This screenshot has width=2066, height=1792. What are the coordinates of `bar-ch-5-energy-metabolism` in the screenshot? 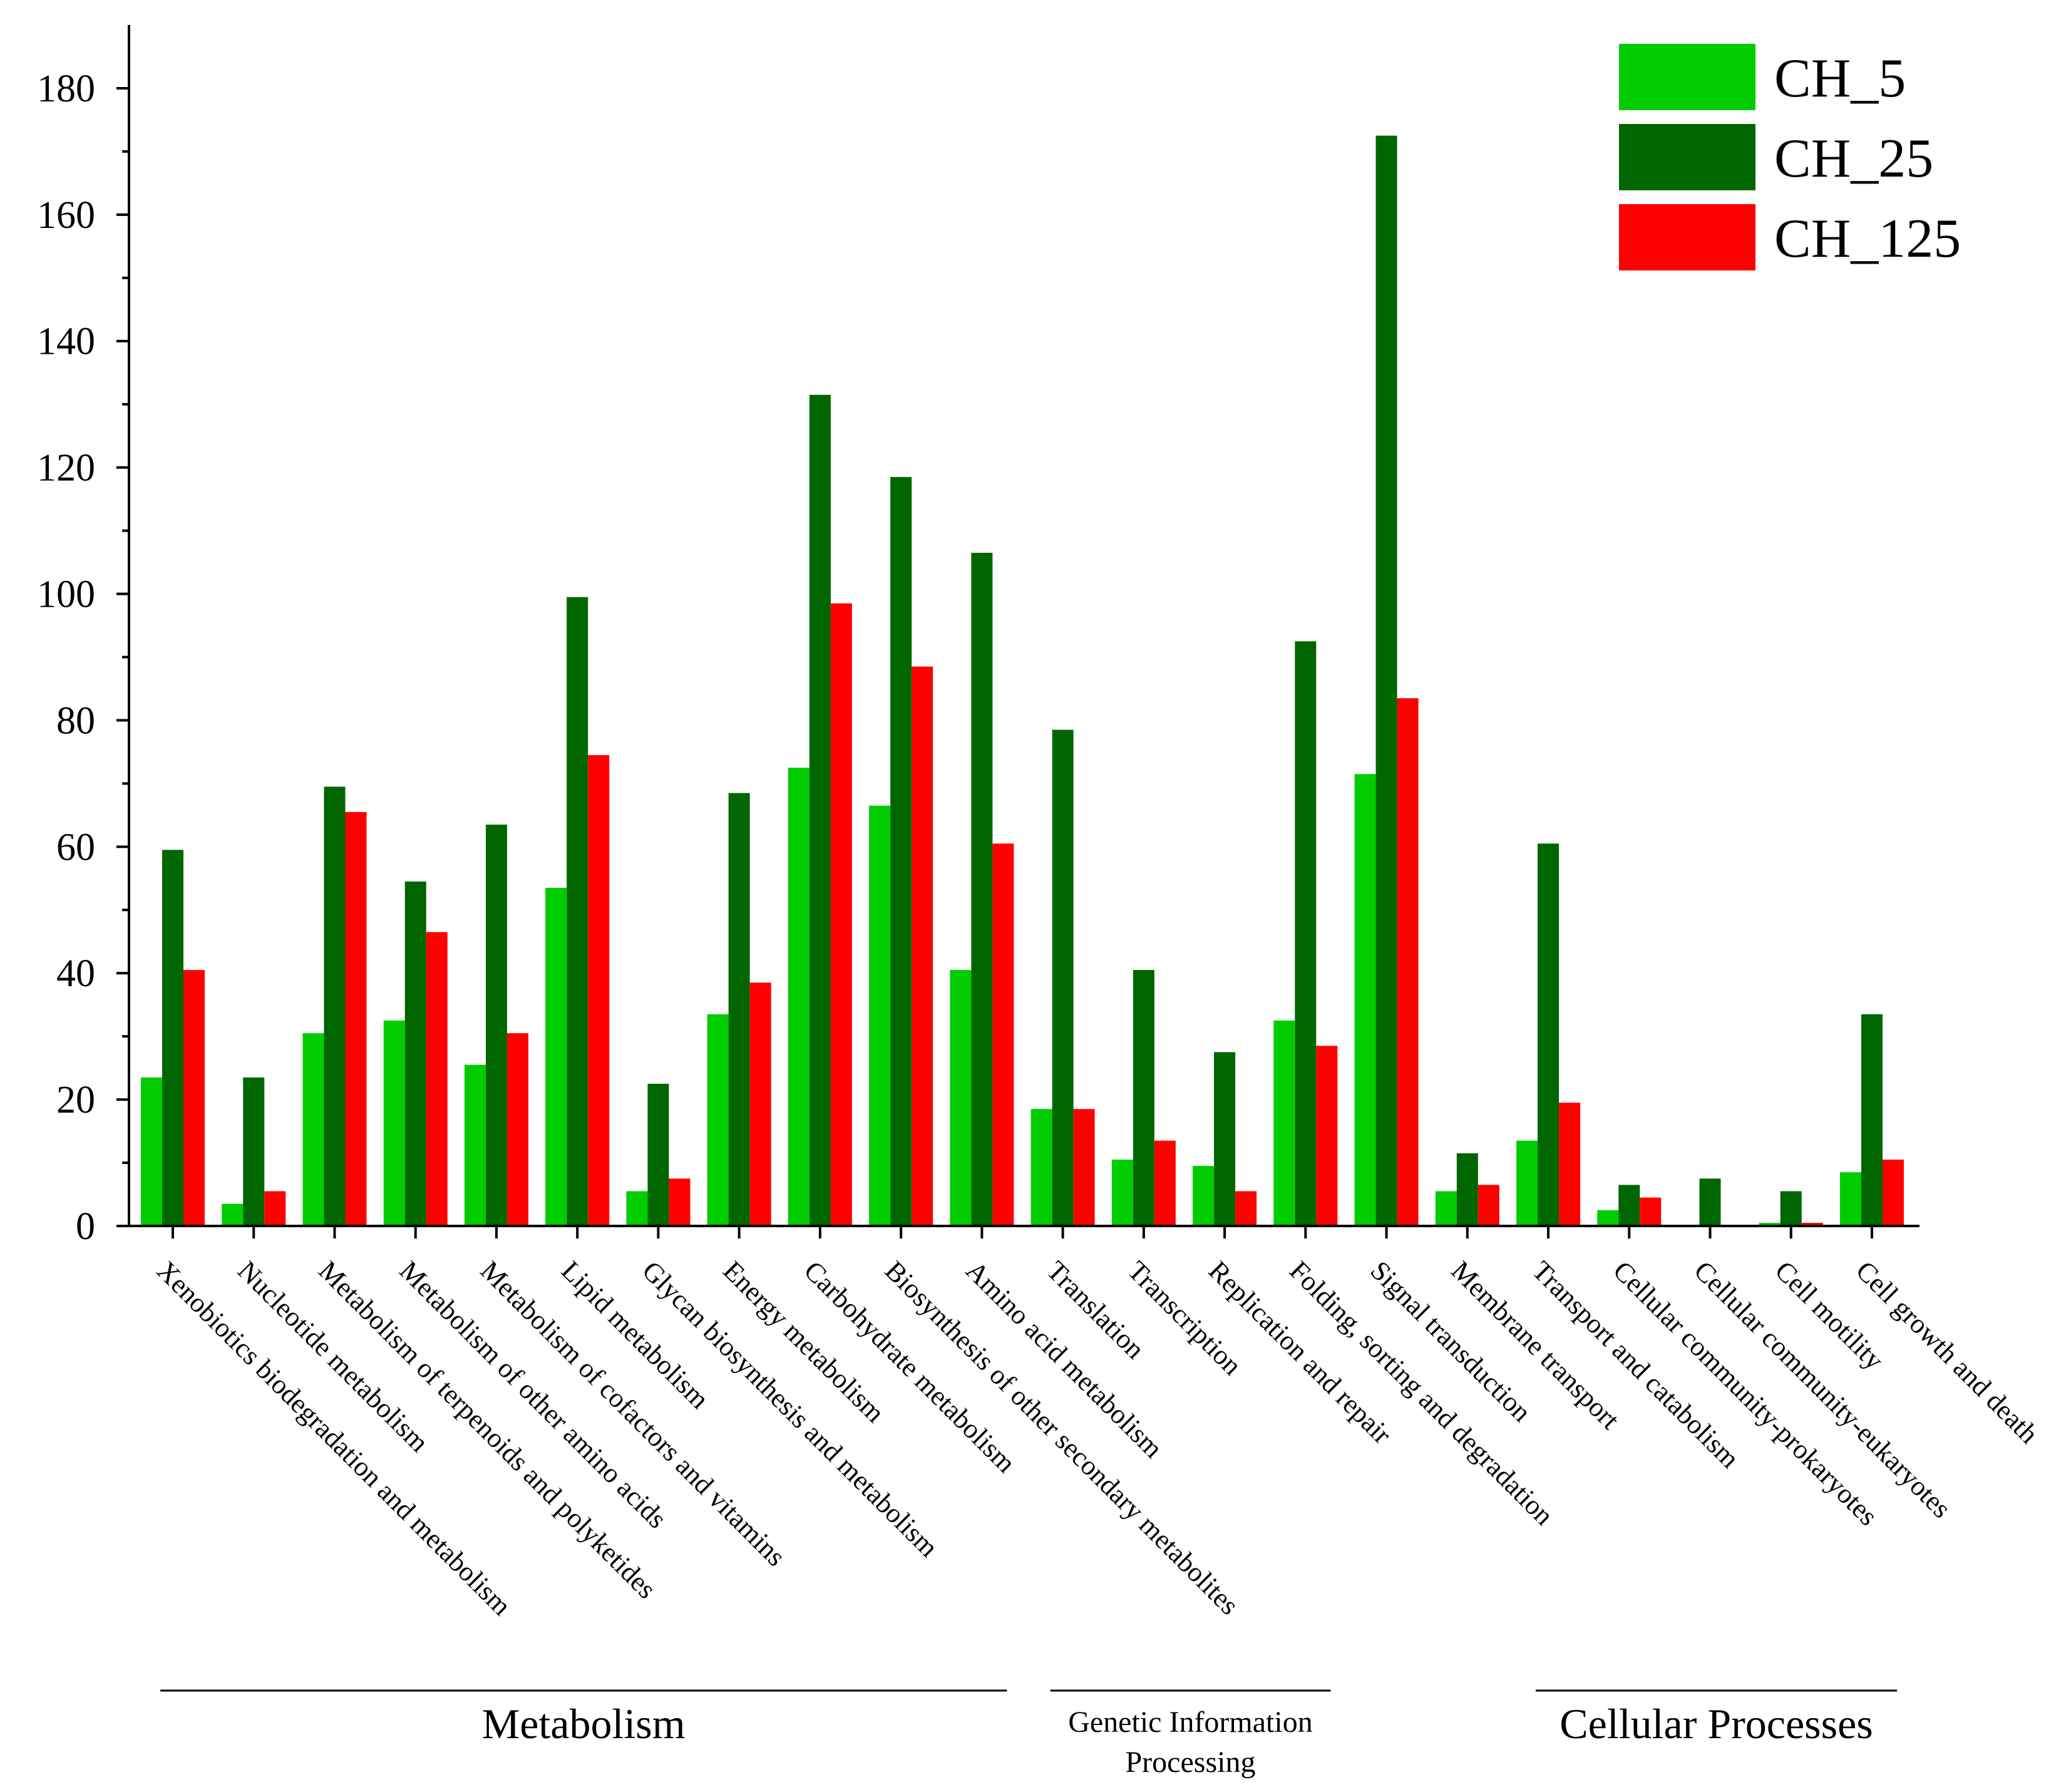 It's located at (718, 1120).